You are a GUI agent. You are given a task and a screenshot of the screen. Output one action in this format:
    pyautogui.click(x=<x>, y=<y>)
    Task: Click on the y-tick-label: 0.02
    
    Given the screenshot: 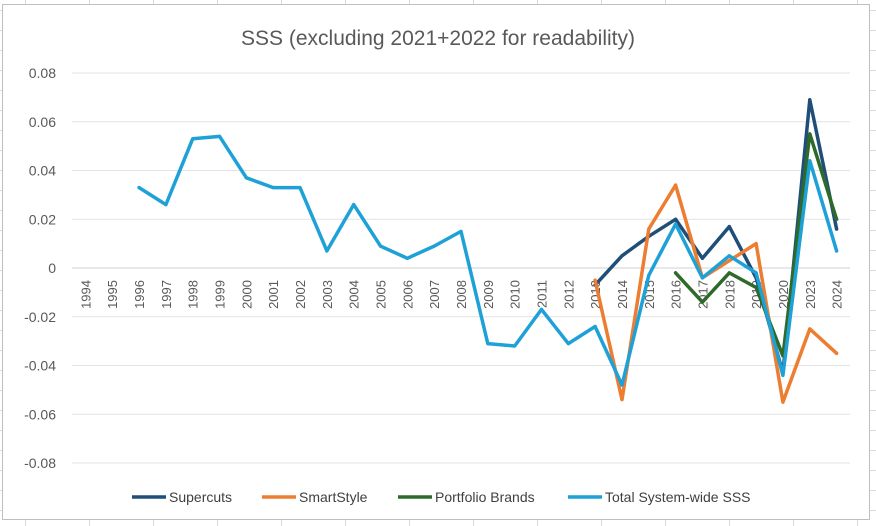 What is the action you would take?
    pyautogui.click(x=42, y=219)
    